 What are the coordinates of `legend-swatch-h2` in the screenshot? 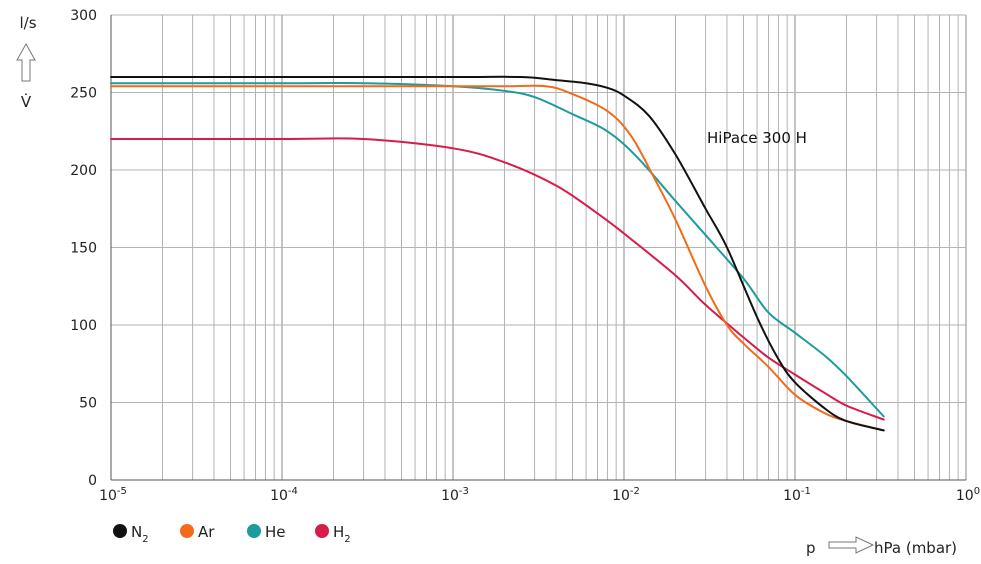 It's located at (322, 531).